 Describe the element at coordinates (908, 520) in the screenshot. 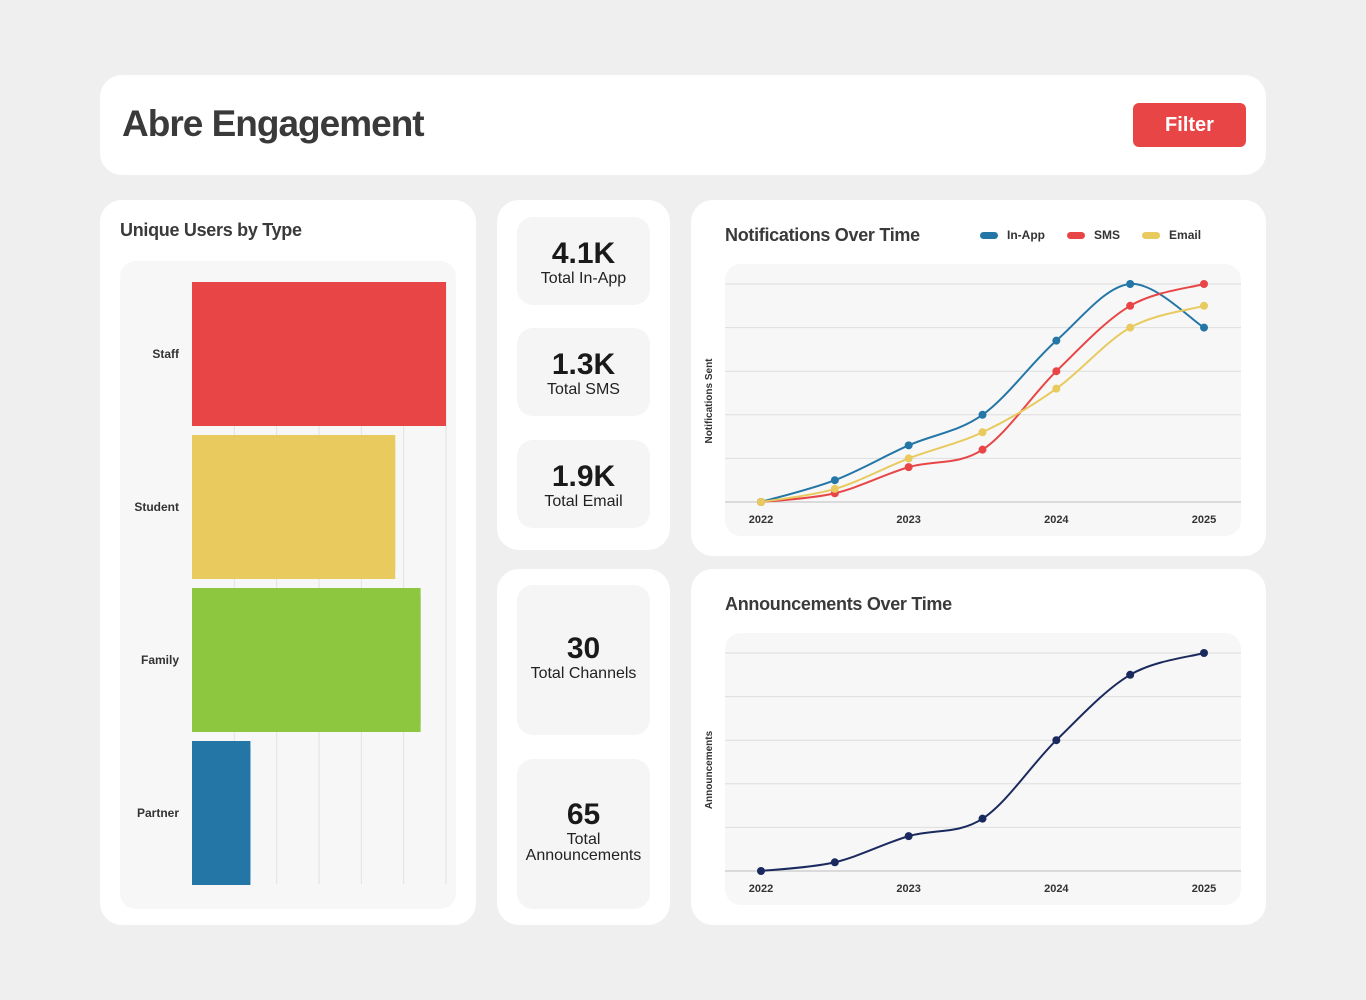

I see `notifications-xtick-2023: 2023` at that location.